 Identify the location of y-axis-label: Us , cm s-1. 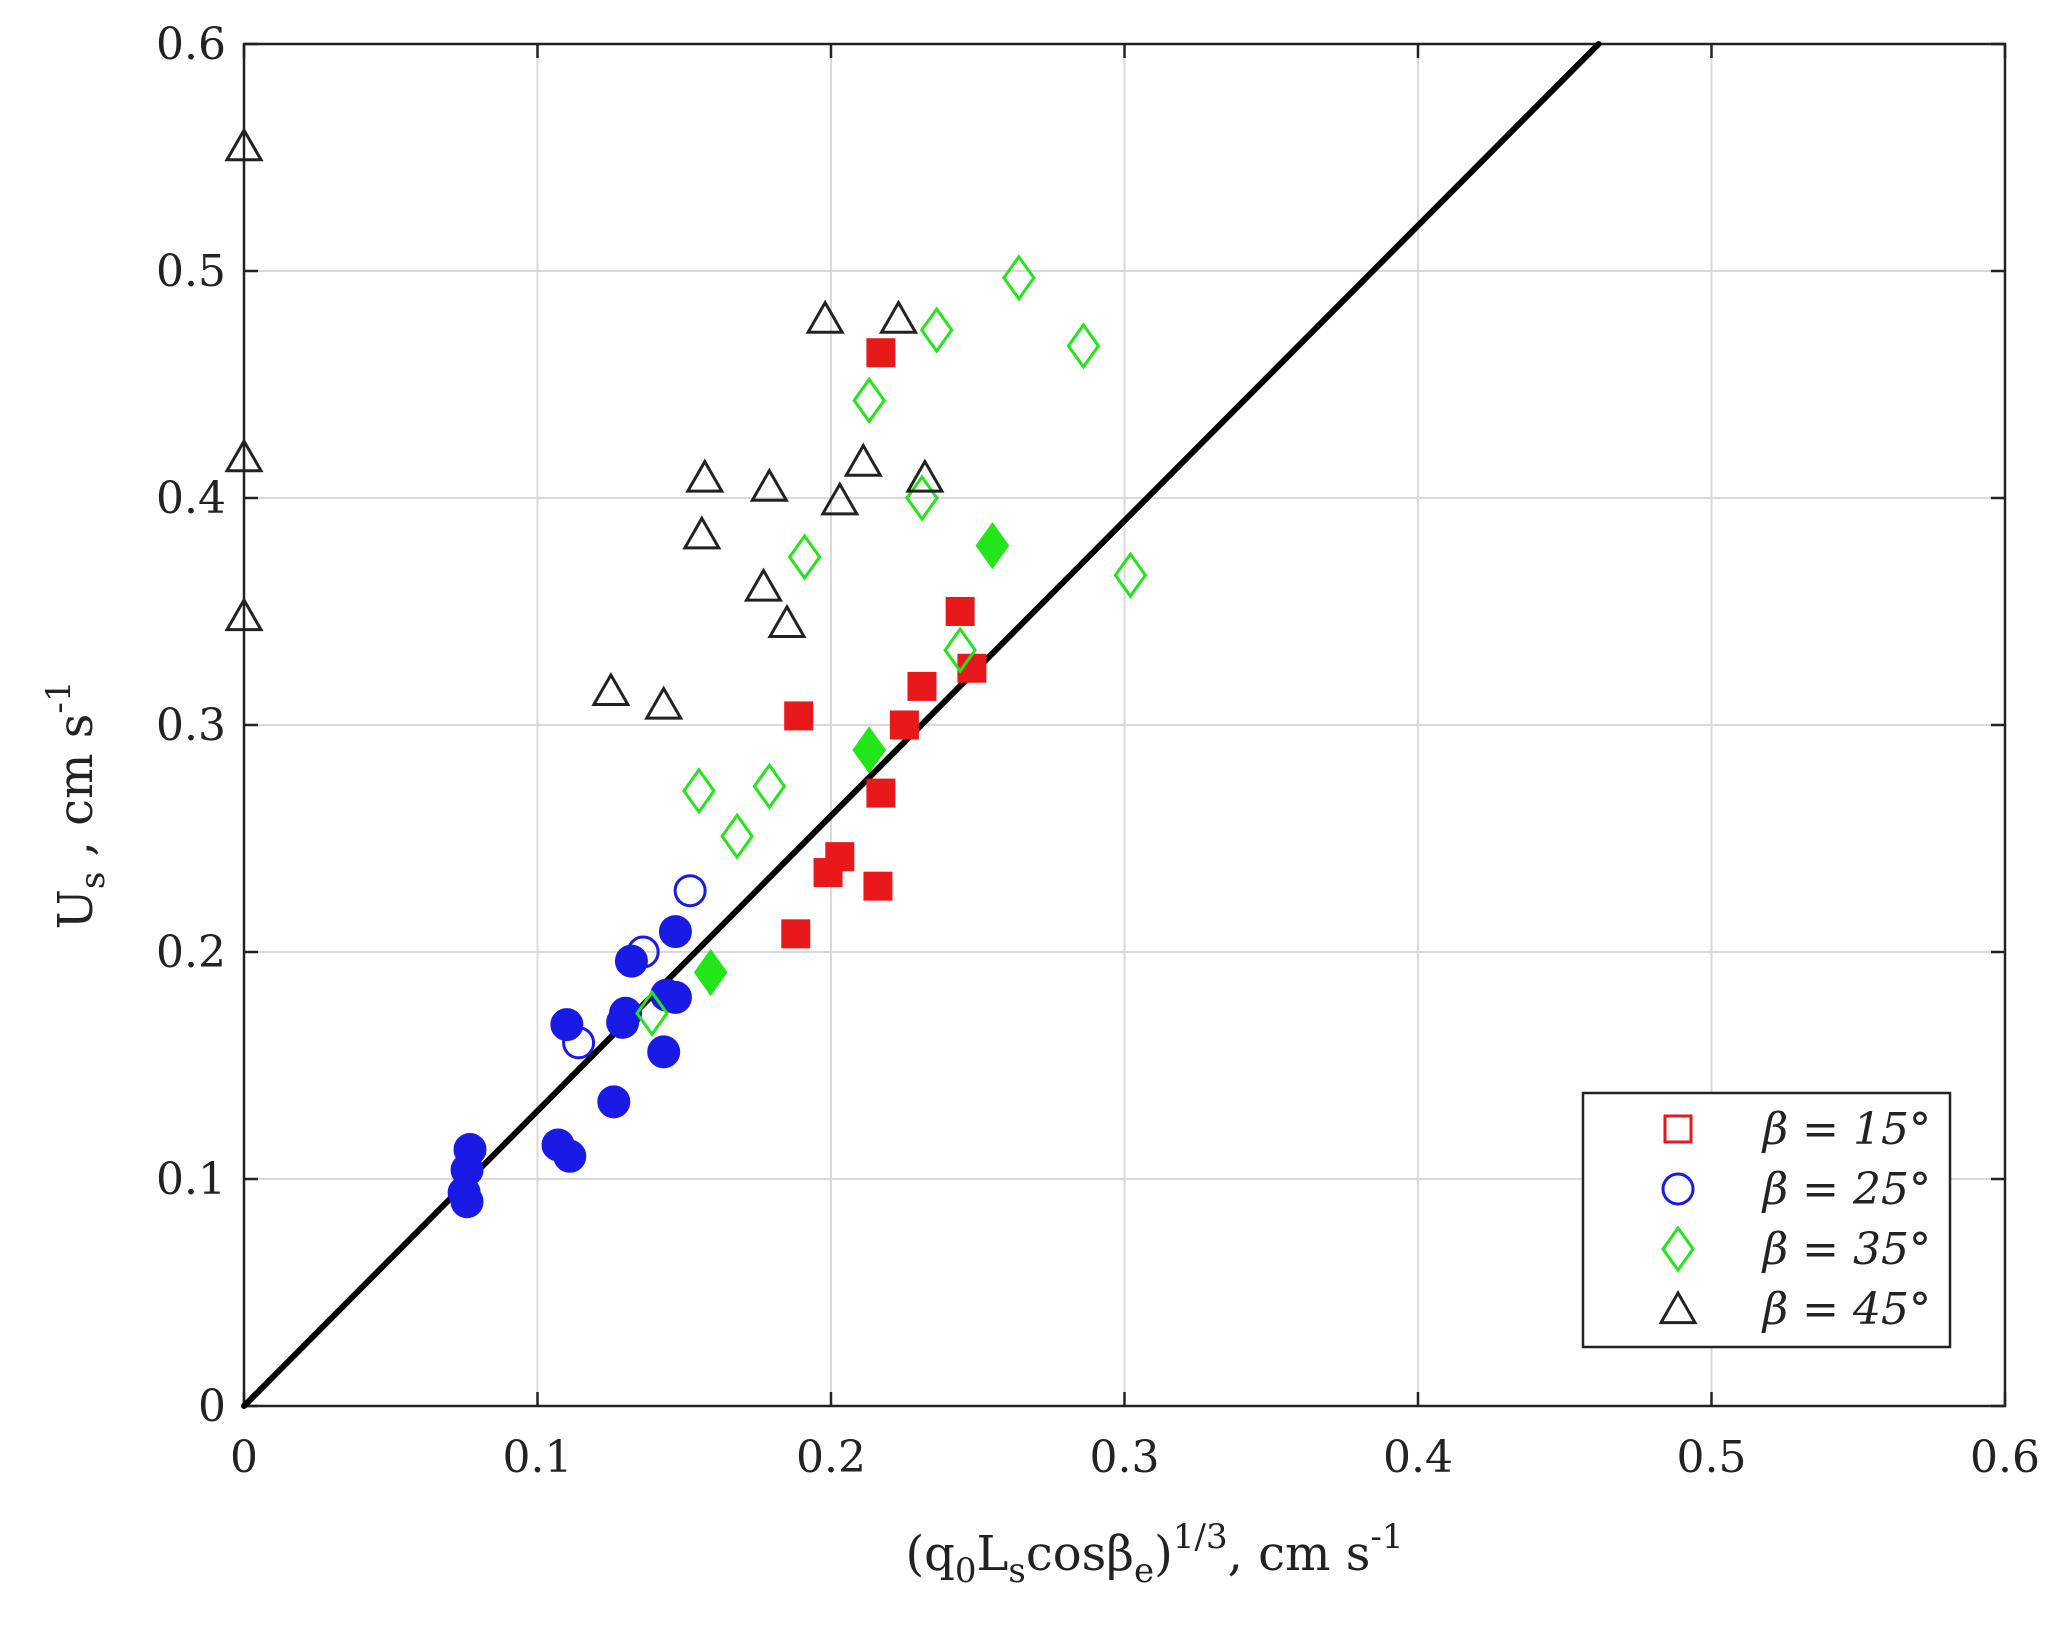
(76, 804).